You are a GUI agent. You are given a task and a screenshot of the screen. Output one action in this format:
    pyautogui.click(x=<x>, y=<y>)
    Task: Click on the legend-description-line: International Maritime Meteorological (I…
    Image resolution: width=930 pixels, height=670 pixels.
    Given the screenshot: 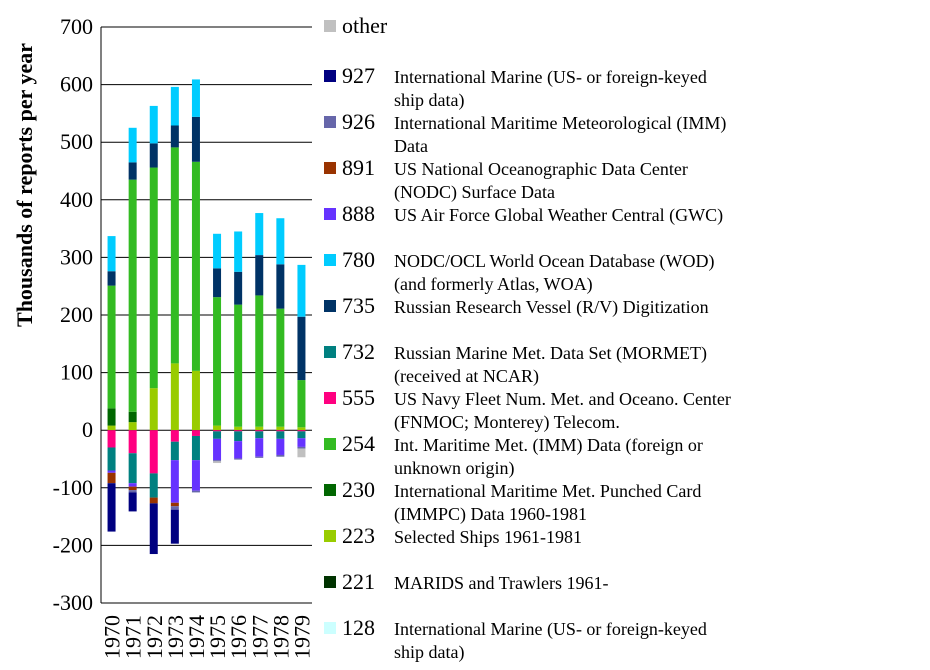 What is the action you would take?
    pyautogui.click(x=560, y=123)
    